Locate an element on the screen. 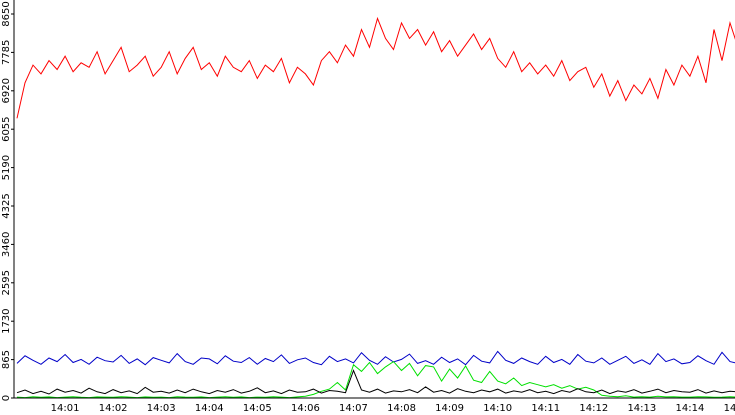 The image size is (735, 415). x-tick-label: 14:06 is located at coordinates (305, 408).